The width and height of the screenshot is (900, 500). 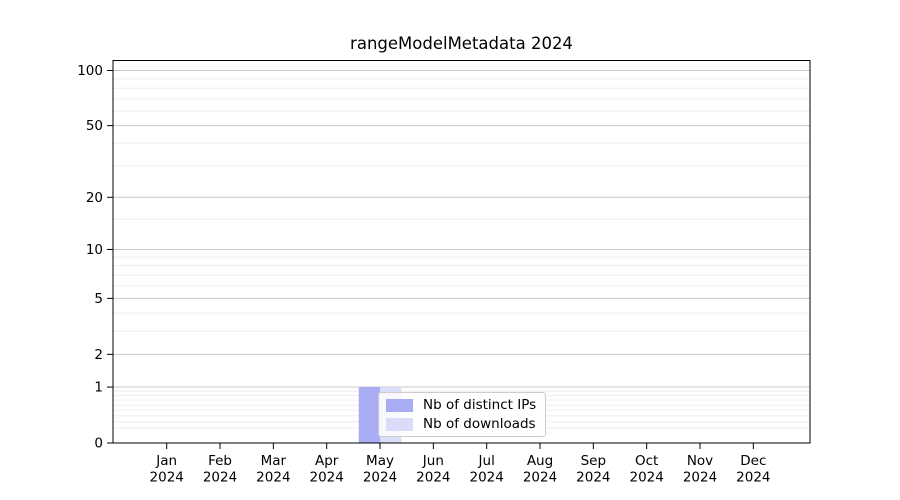 I want to click on x-tick-label-month: Dec, so click(x=753, y=461).